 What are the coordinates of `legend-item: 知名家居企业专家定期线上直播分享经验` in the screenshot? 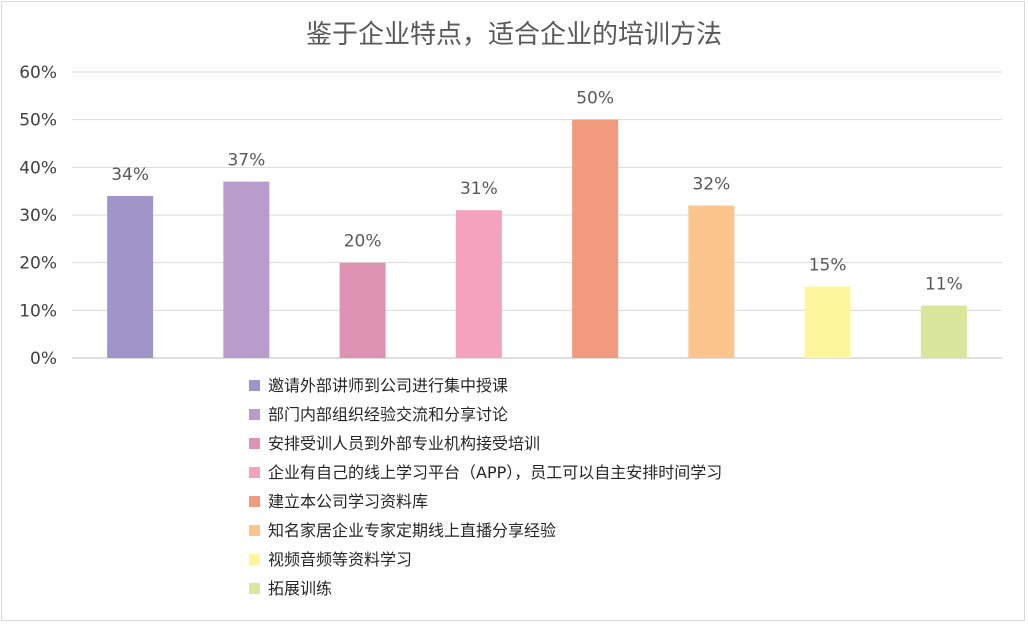 It's located at (402, 530).